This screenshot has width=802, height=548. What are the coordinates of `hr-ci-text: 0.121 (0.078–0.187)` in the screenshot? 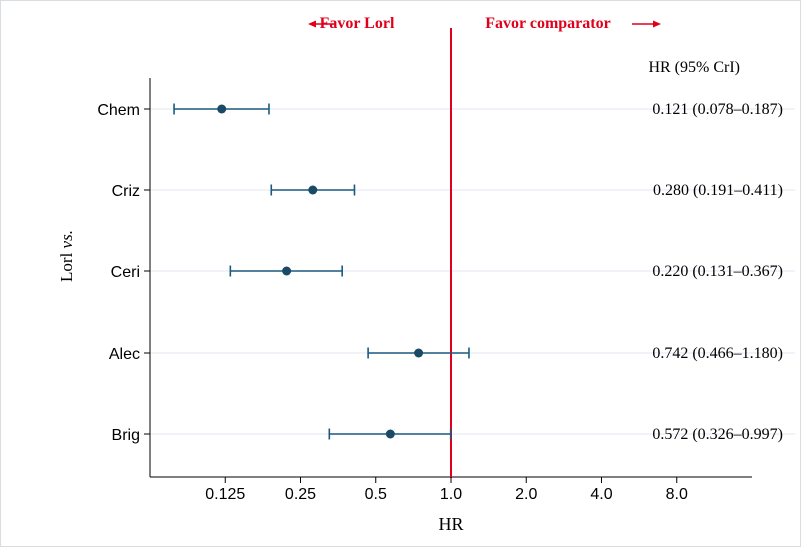 It's located at (717, 109).